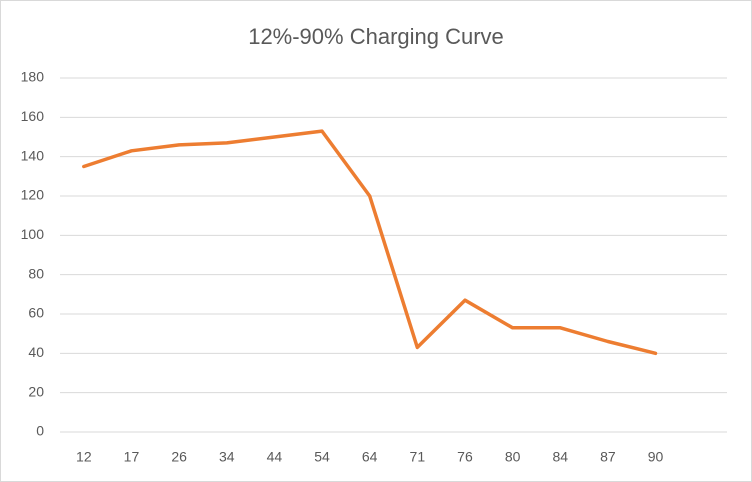  What do you see at coordinates (179, 457) in the screenshot?
I see `x-tick-label: 26` at bounding box center [179, 457].